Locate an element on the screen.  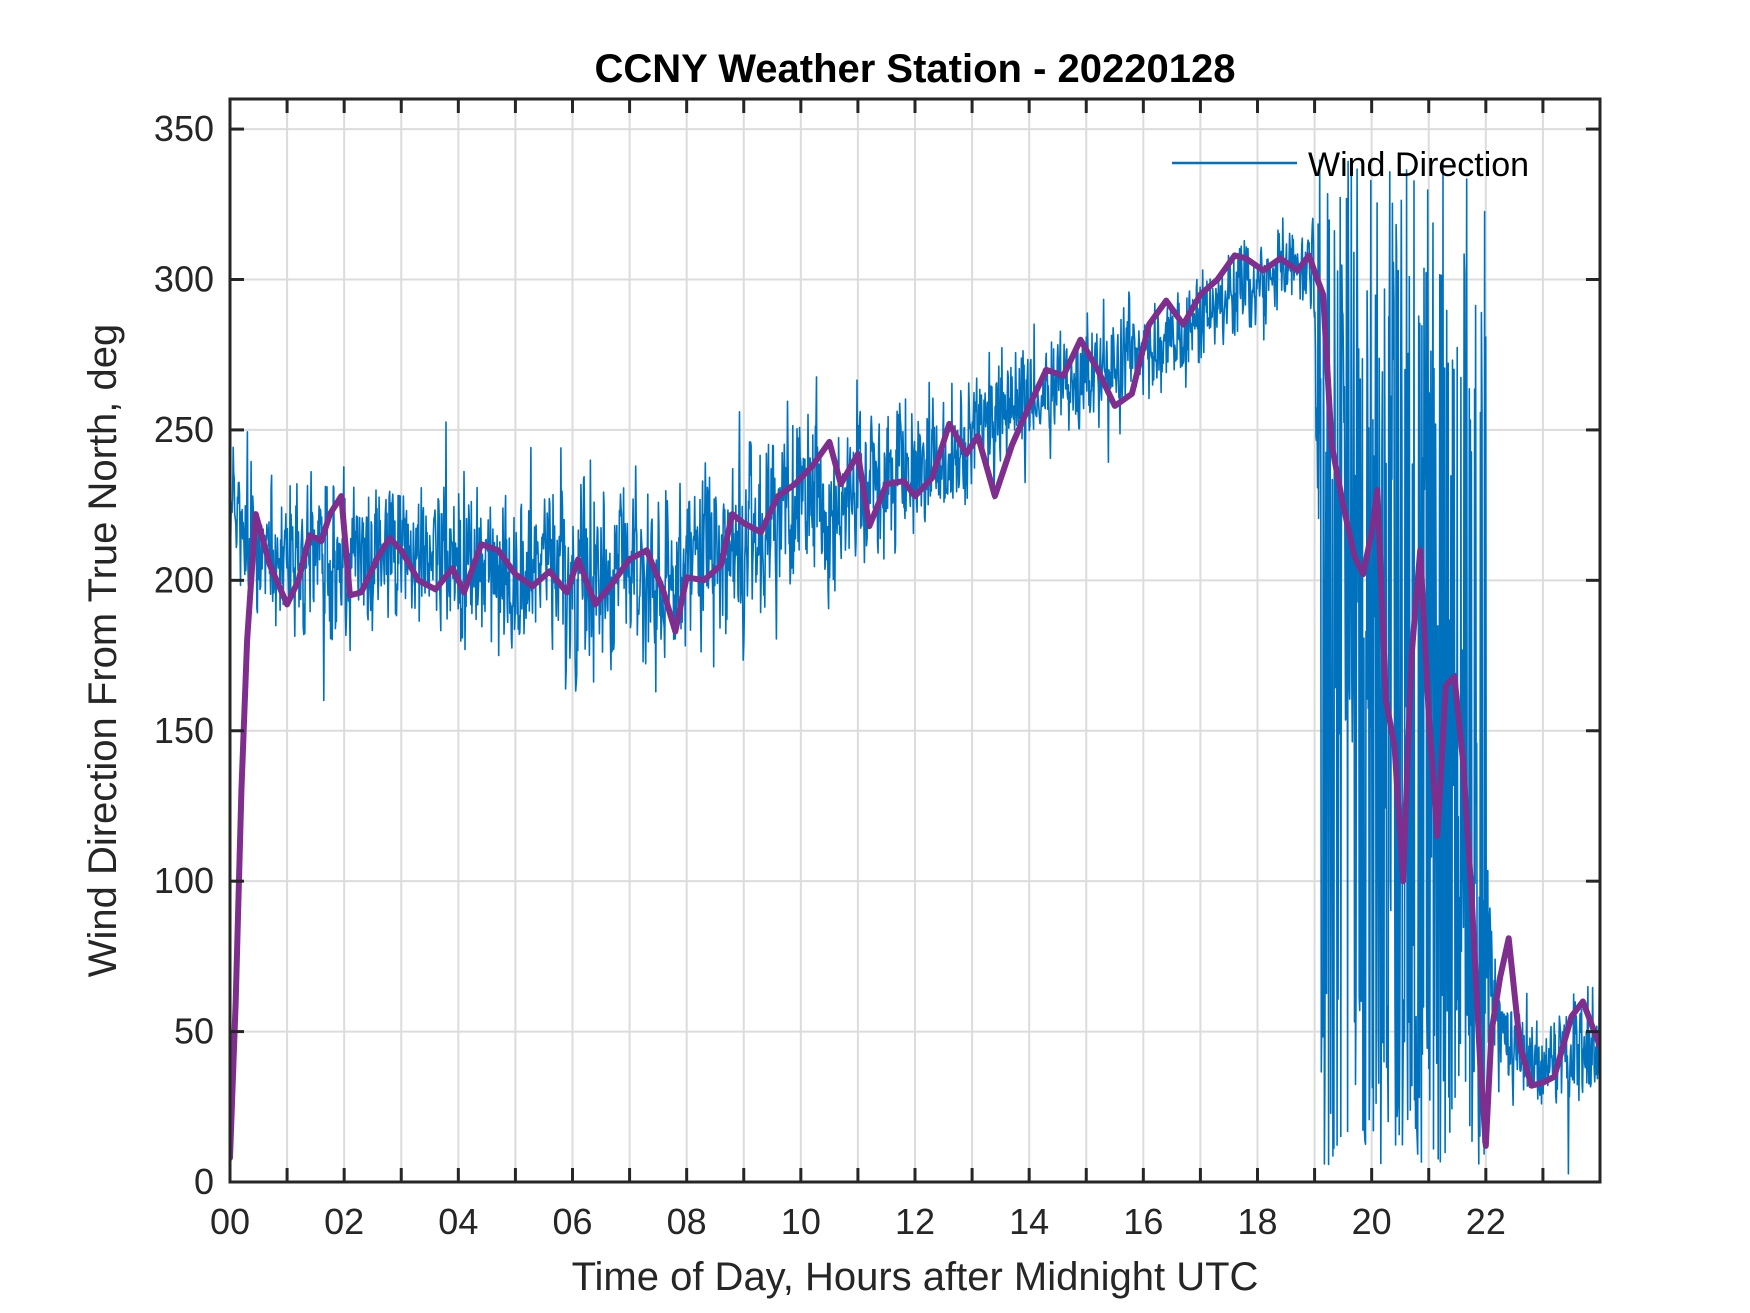
y-tick-label: 200 is located at coordinates (184, 579).